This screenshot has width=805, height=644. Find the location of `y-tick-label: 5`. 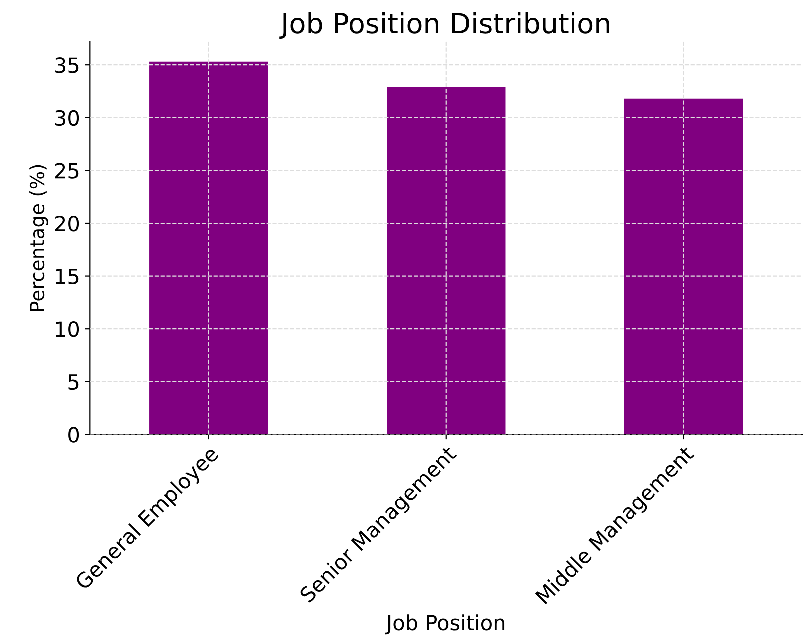

y-tick-label: 5 is located at coordinates (73, 382).